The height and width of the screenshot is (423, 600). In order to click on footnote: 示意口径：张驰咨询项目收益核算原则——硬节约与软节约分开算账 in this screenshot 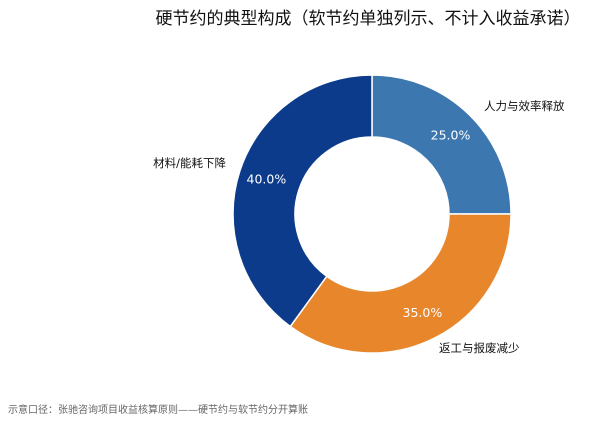, I will do `click(158, 409)`.